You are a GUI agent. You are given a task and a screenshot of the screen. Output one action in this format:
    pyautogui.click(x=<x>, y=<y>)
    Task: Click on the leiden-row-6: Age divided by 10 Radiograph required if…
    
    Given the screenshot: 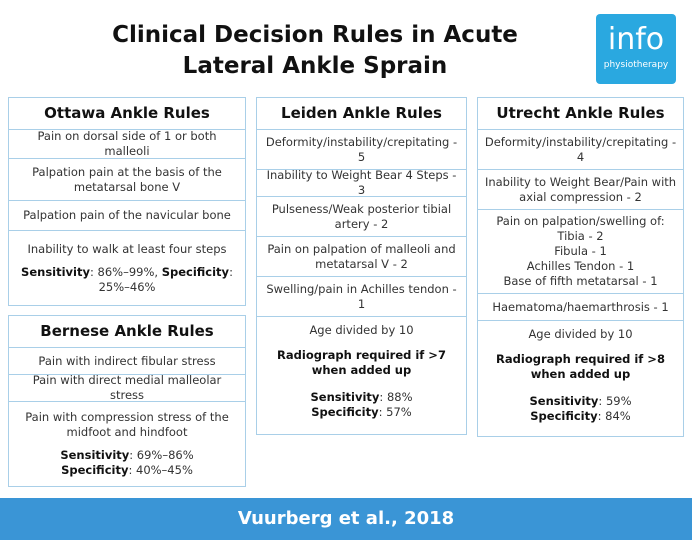 What is the action you would take?
    pyautogui.click(x=361, y=376)
    